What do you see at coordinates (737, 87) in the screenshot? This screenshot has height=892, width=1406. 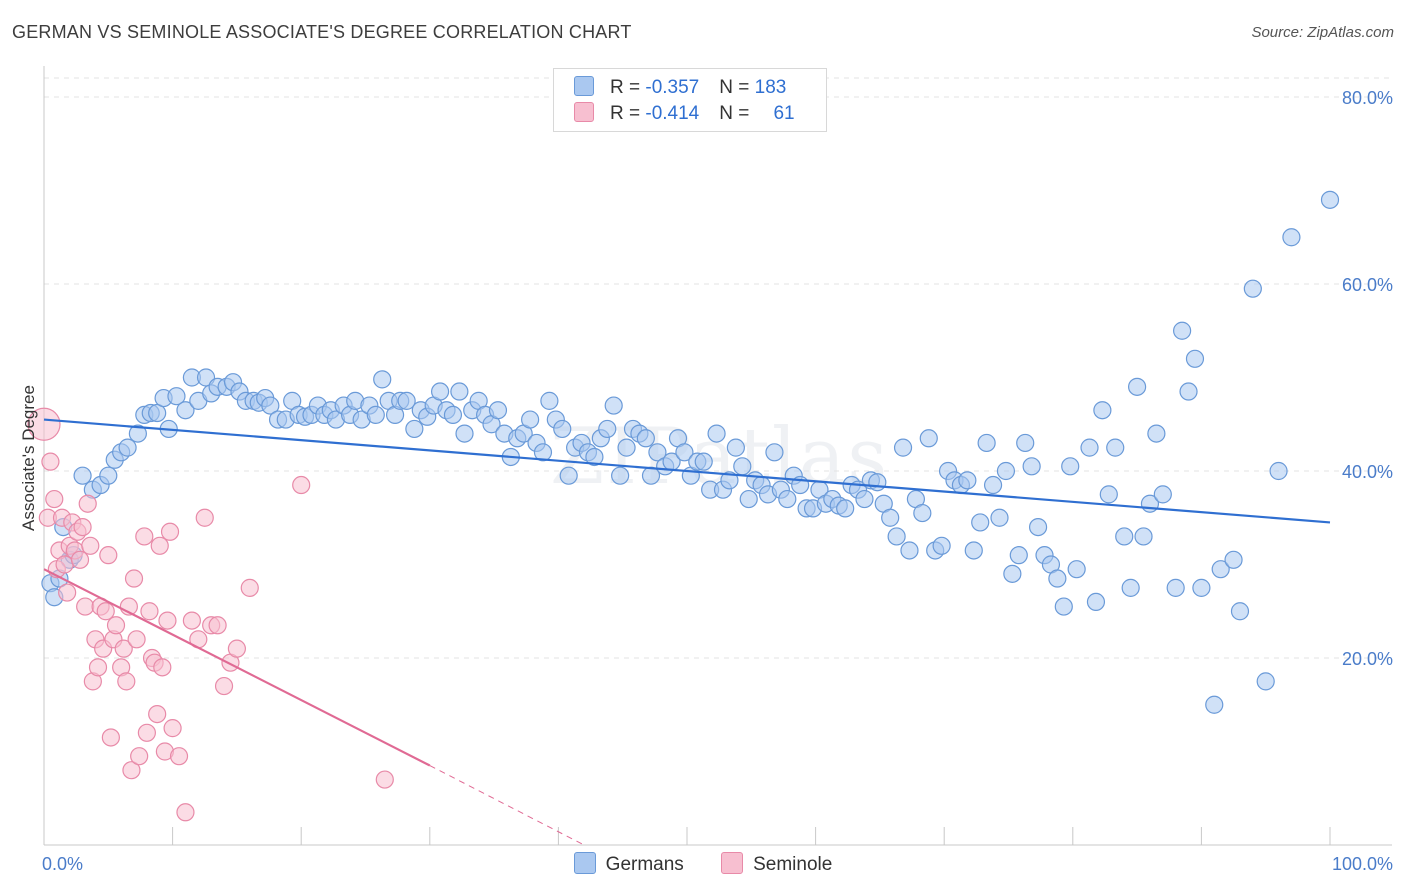 I see `legend-n-label: N =` at bounding box center [737, 87].